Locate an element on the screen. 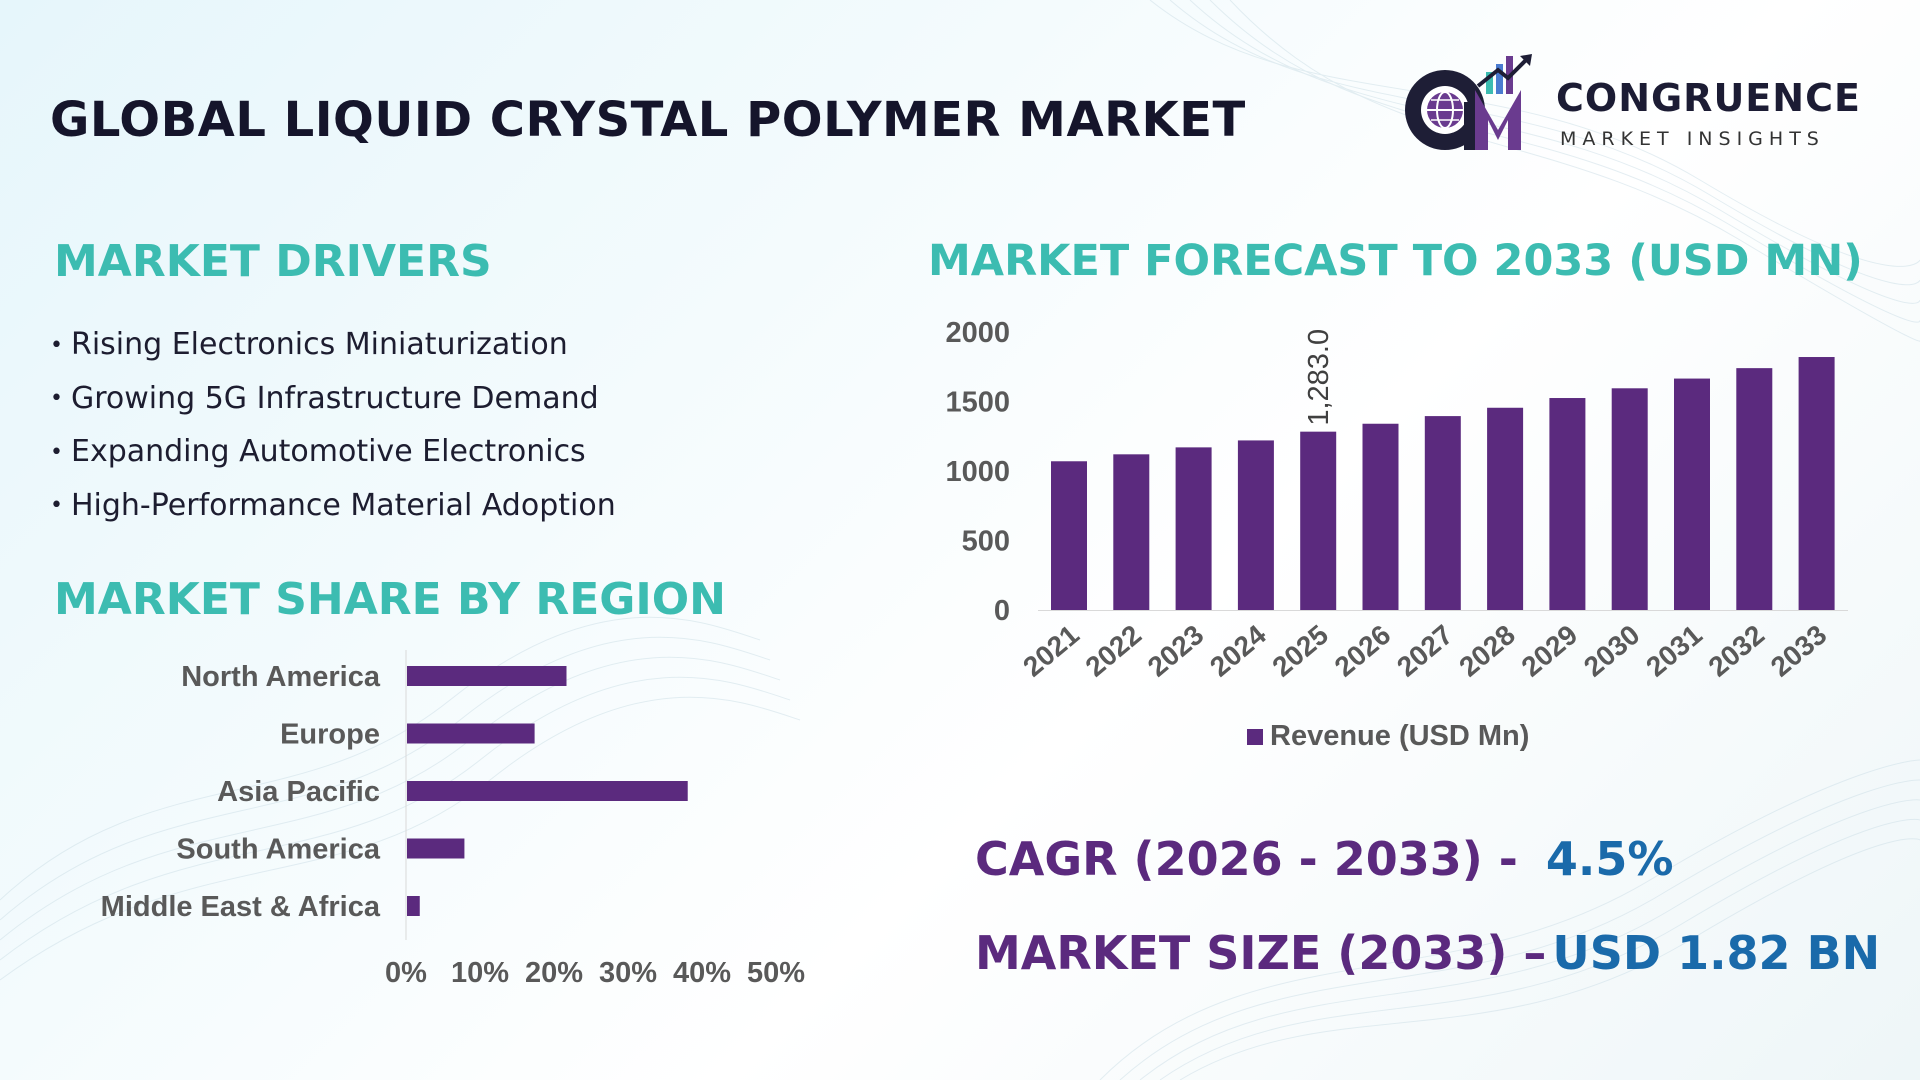  driver-text: Expanding Automotive Electronics is located at coordinates (328, 451).